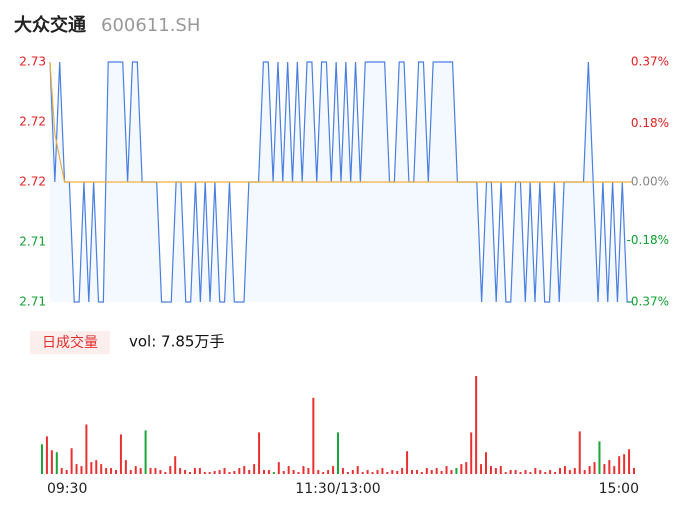 The image size is (686, 528). What do you see at coordinates (67, 489) in the screenshot?
I see `x-tick-label: 09:30` at bounding box center [67, 489].